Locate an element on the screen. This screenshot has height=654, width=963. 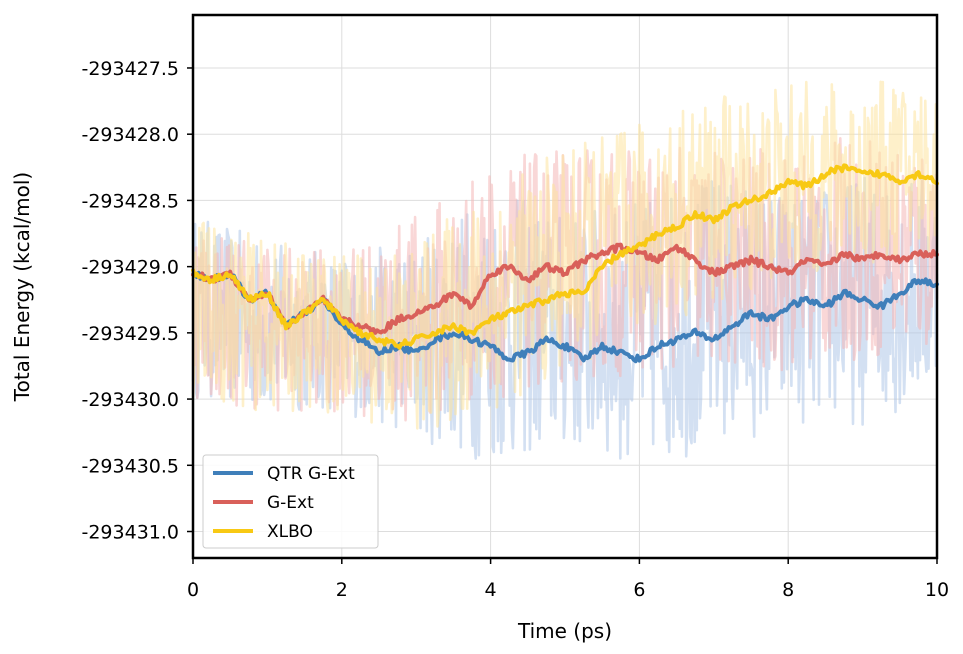
x-tick-label: 4 is located at coordinates (491, 590).